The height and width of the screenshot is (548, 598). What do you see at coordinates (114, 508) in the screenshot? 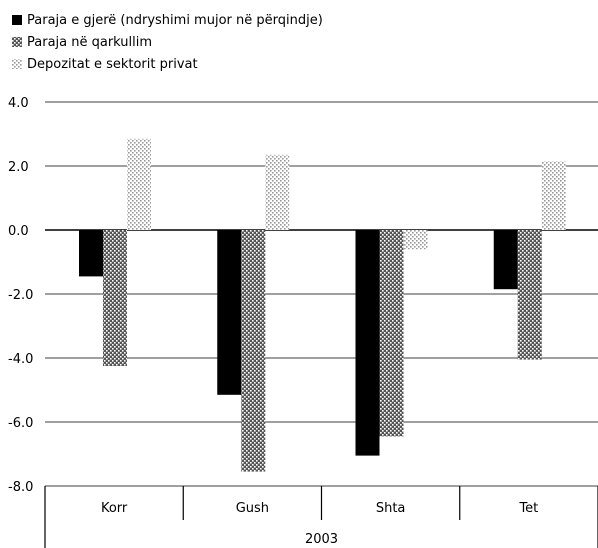
I see `x-tick-label: Korr` at bounding box center [114, 508].